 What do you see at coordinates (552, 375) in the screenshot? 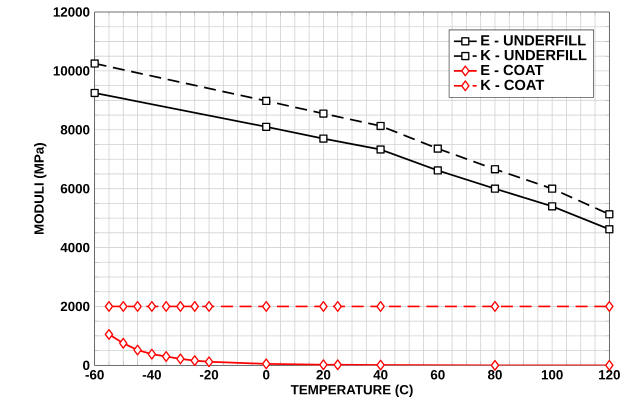
I see `x-tick-label: 100` at bounding box center [552, 375].